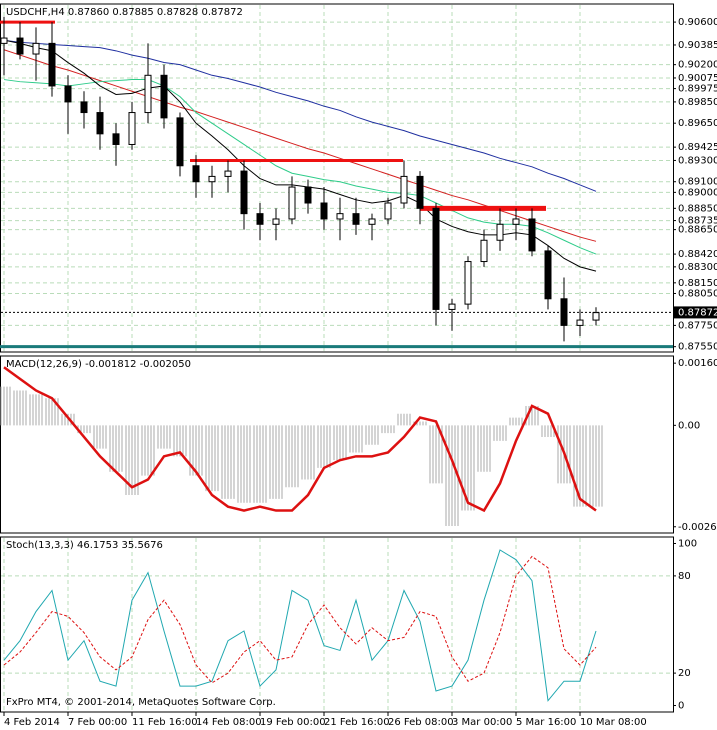  Describe the element at coordinates (697, 267) in the screenshot. I see `y-tick-label: 0.88300` at that location.